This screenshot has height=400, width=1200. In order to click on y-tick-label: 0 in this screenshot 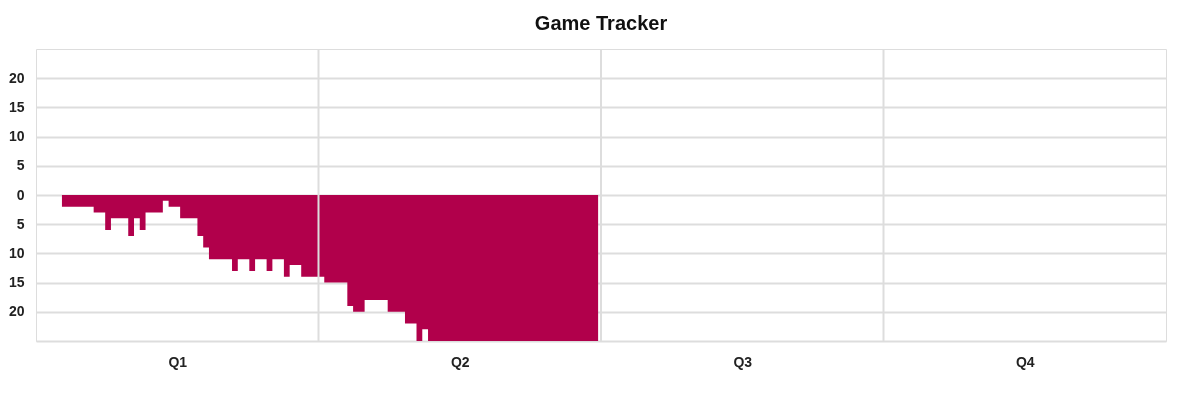, I will do `click(20, 194)`.